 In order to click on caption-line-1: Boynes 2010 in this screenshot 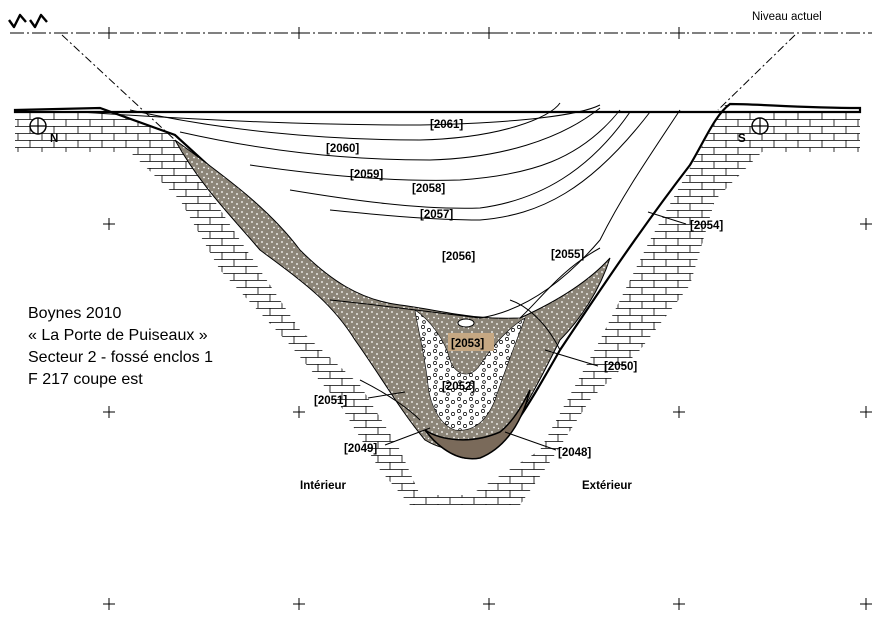, I will do `click(75, 313)`.